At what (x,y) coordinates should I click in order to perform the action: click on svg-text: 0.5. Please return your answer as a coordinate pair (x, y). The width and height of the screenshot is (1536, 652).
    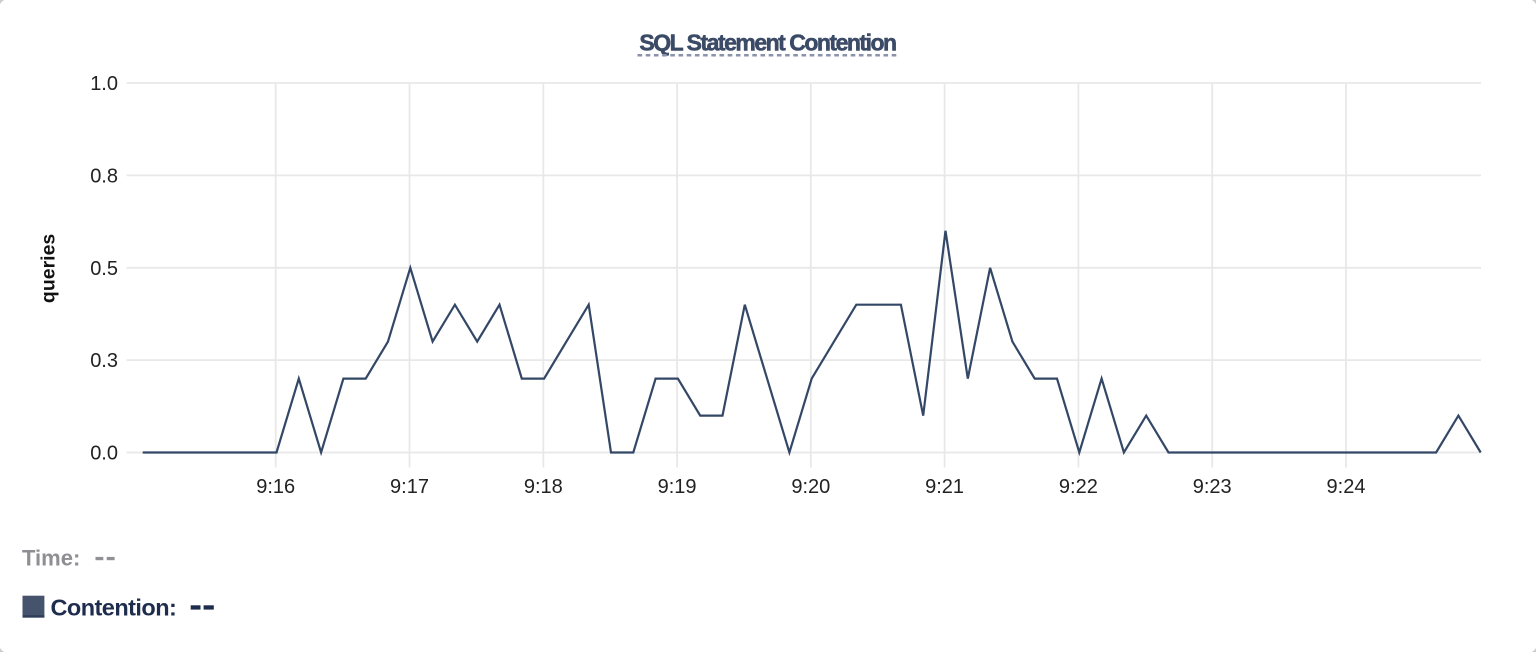
    Looking at the image, I should click on (104, 269).